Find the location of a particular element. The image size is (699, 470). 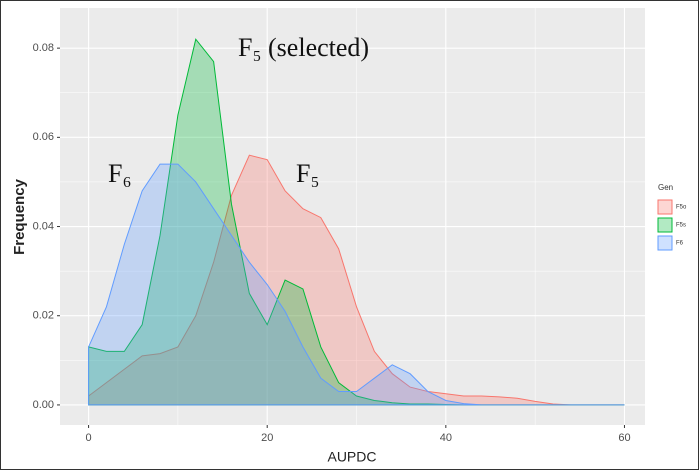

x-tick-label: 0 is located at coordinates (89, 438).